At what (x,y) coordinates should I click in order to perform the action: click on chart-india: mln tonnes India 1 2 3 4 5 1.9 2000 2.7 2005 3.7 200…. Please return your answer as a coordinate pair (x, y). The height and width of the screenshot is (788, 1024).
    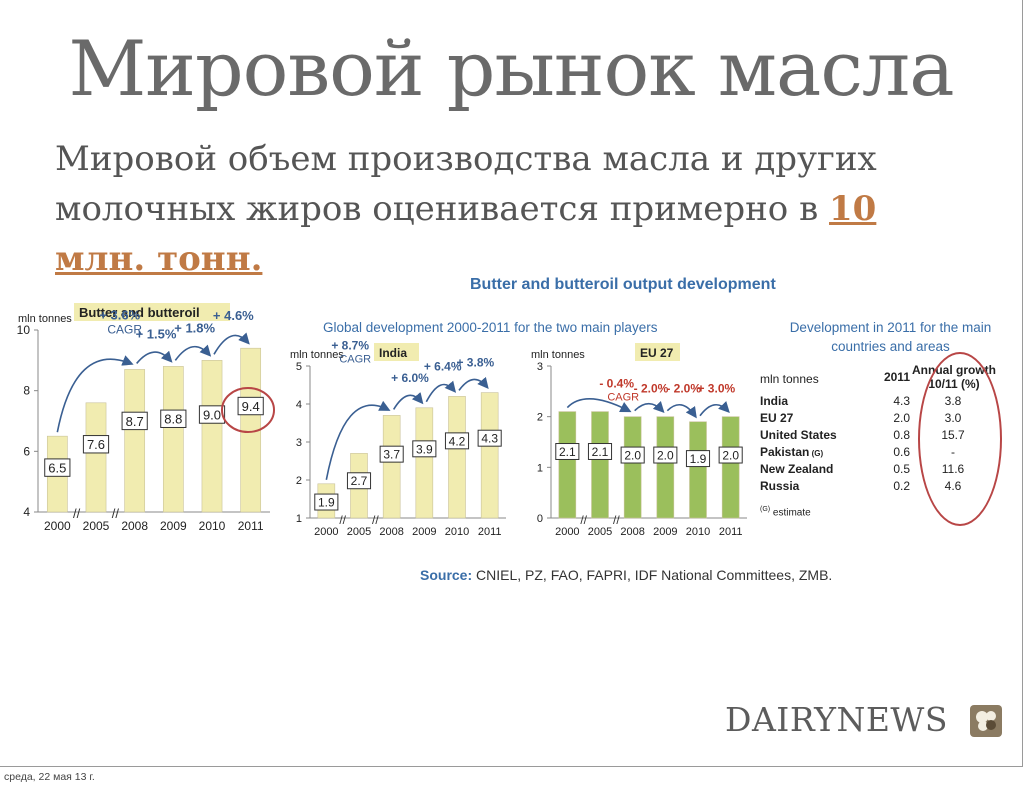
    Looking at the image, I should click on (398, 438).